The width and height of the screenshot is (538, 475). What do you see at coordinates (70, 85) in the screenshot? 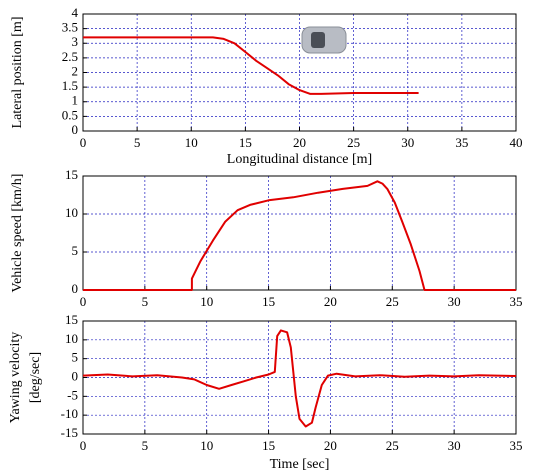
I see `y-tick-label: 1.5` at bounding box center [70, 85].